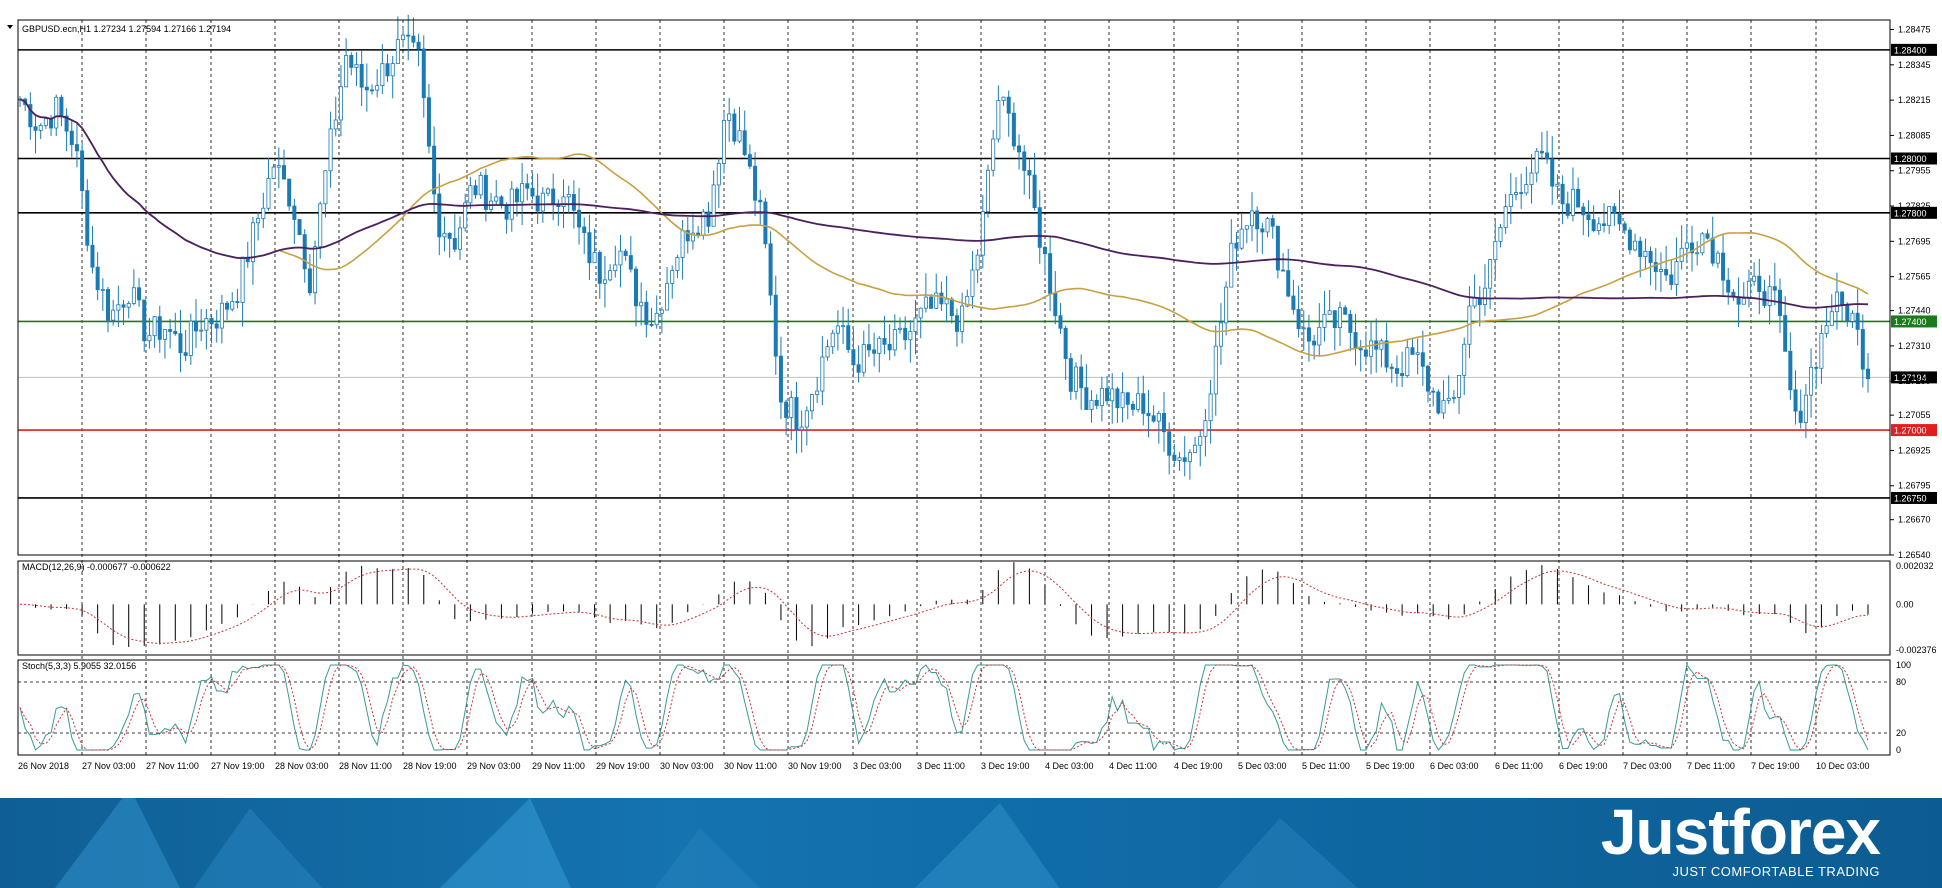  What do you see at coordinates (172, 766) in the screenshot?
I see `time-tick-label: 27 Nov 11:00` at bounding box center [172, 766].